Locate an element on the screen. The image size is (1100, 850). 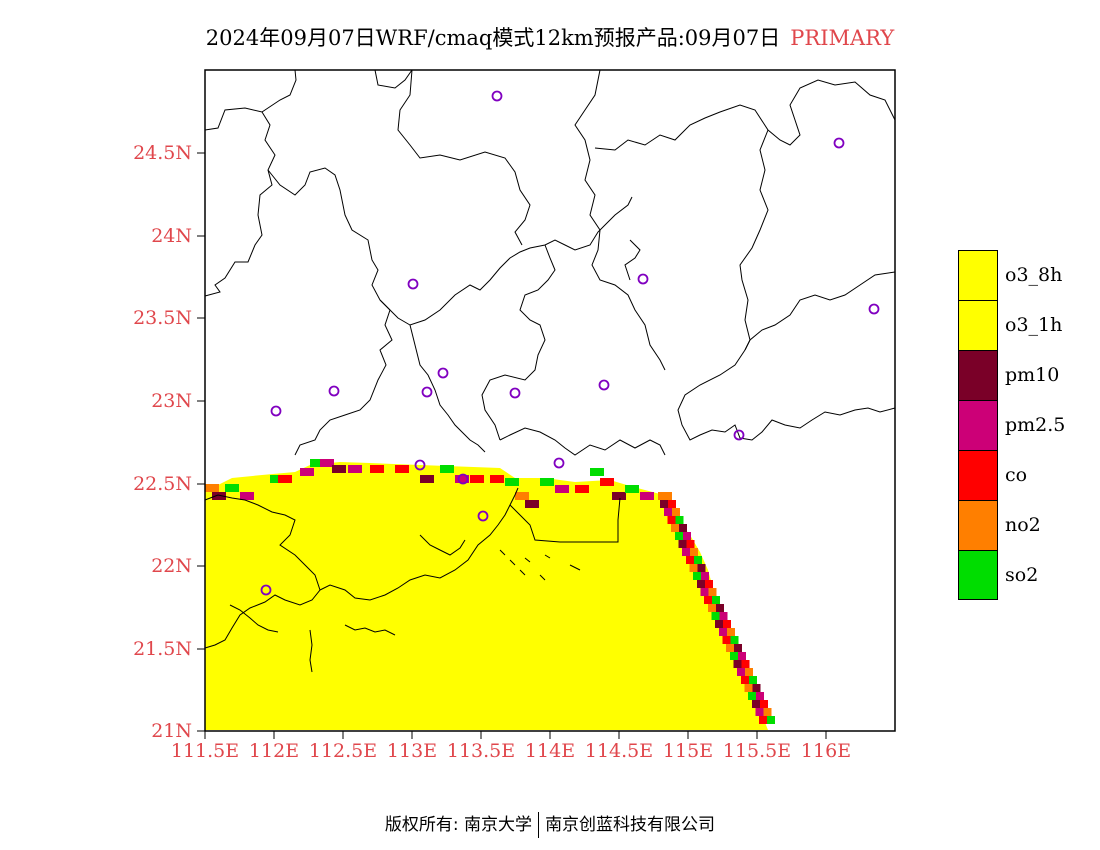
legend-swatch-o3-8h: o3_8h is located at coordinates (1010, 275).